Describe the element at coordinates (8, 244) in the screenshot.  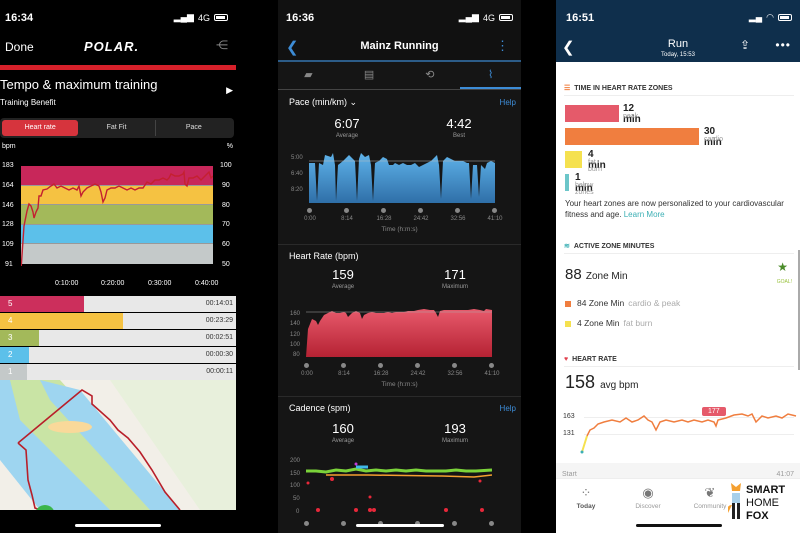
I see `y-tick: 109` at that location.